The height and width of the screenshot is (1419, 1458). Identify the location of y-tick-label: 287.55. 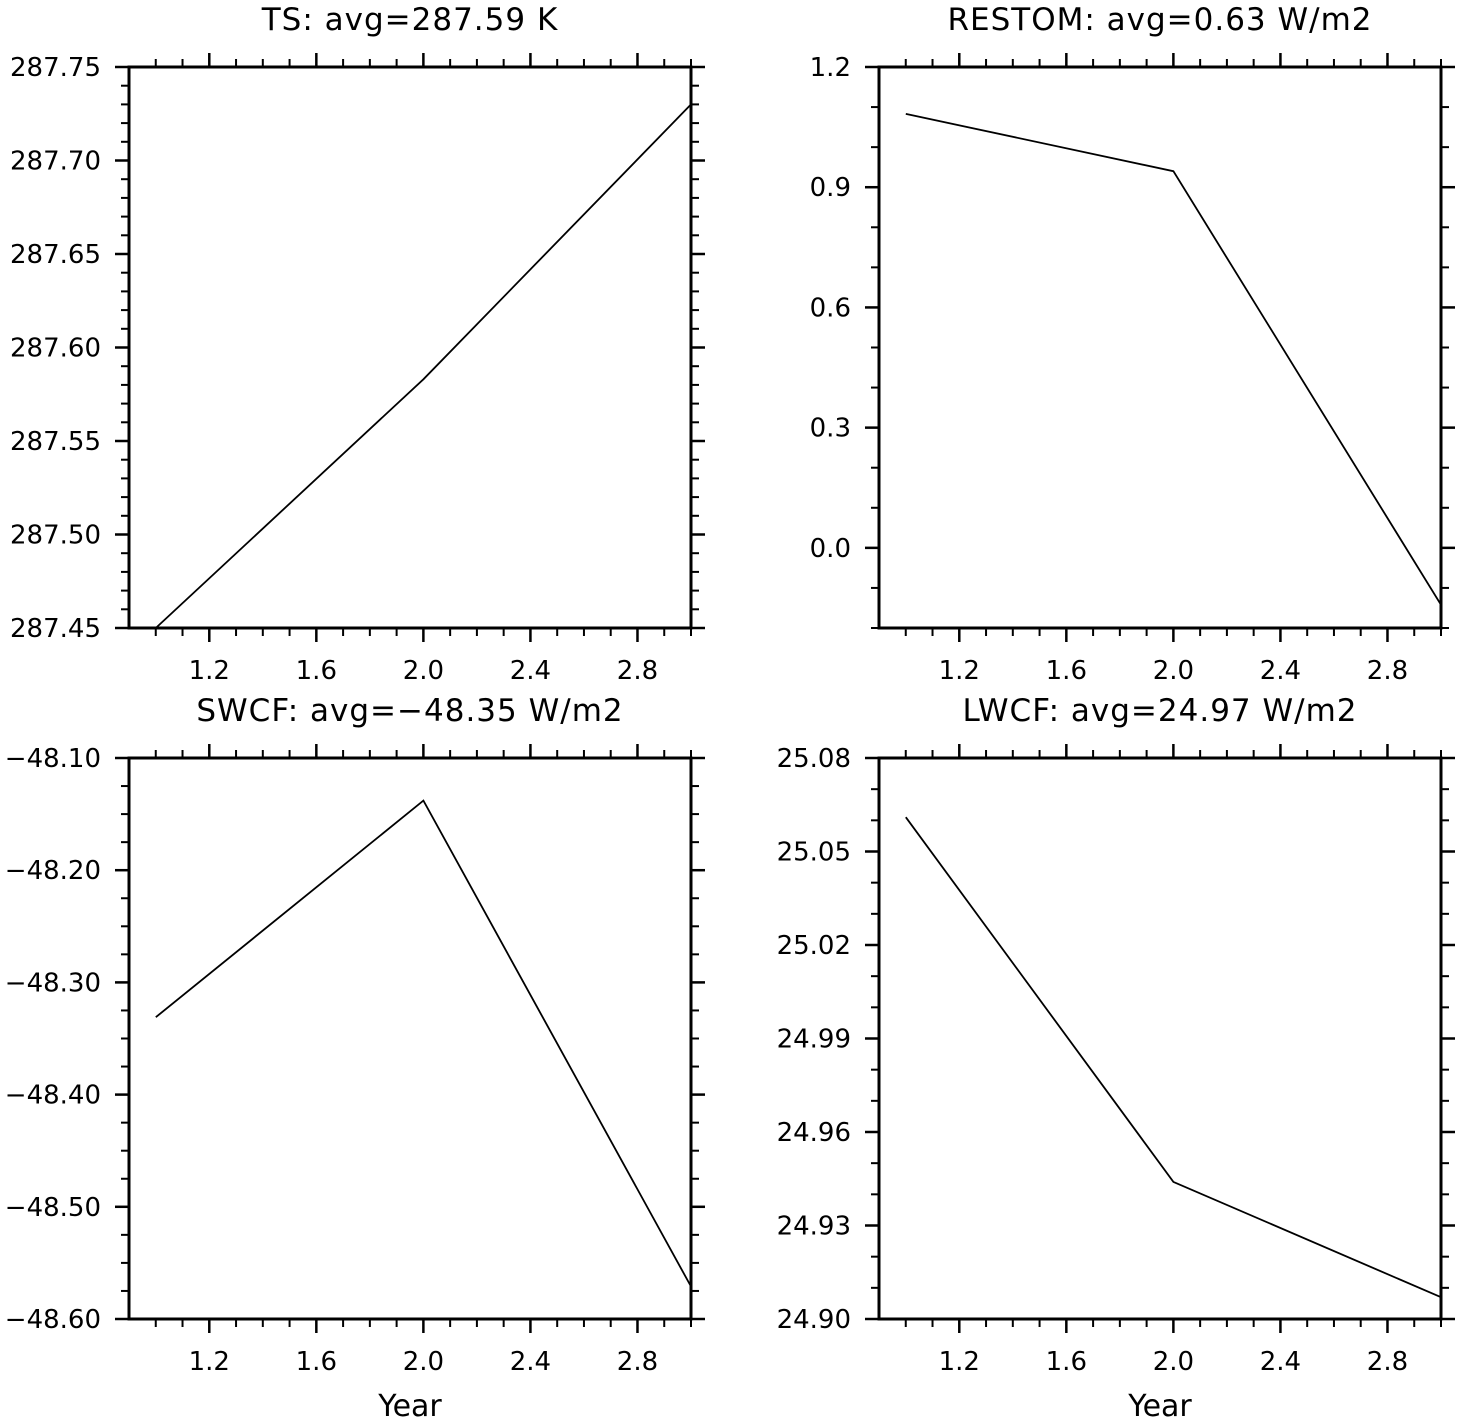
(55, 442).